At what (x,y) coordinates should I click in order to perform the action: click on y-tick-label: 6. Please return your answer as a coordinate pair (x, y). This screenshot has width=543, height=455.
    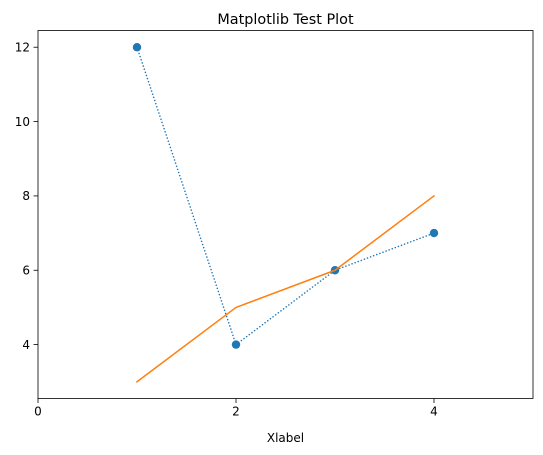
    Looking at the image, I should click on (26, 271).